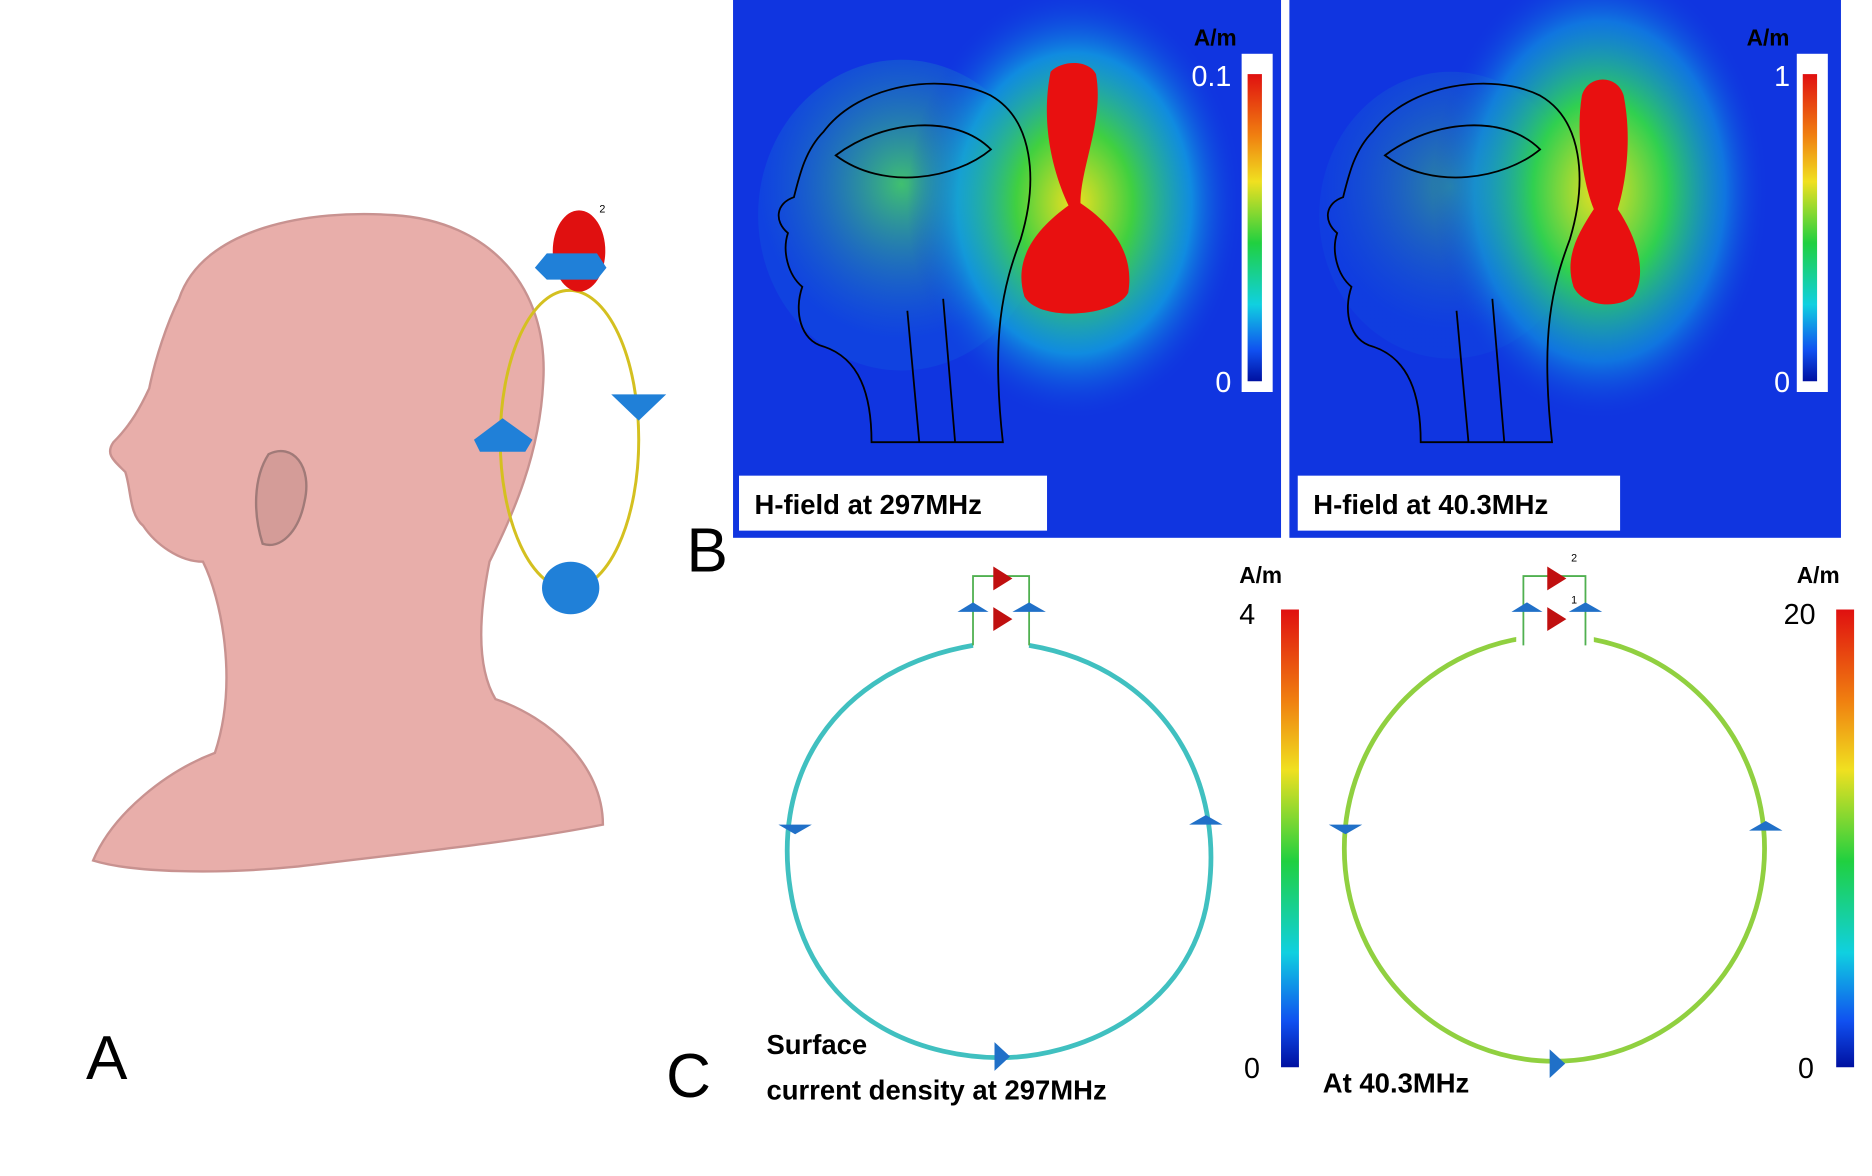 The image size is (1872, 1176). Describe the element at coordinates (1247, 615) in the screenshot. I see `colorbar-max: 4` at that location.